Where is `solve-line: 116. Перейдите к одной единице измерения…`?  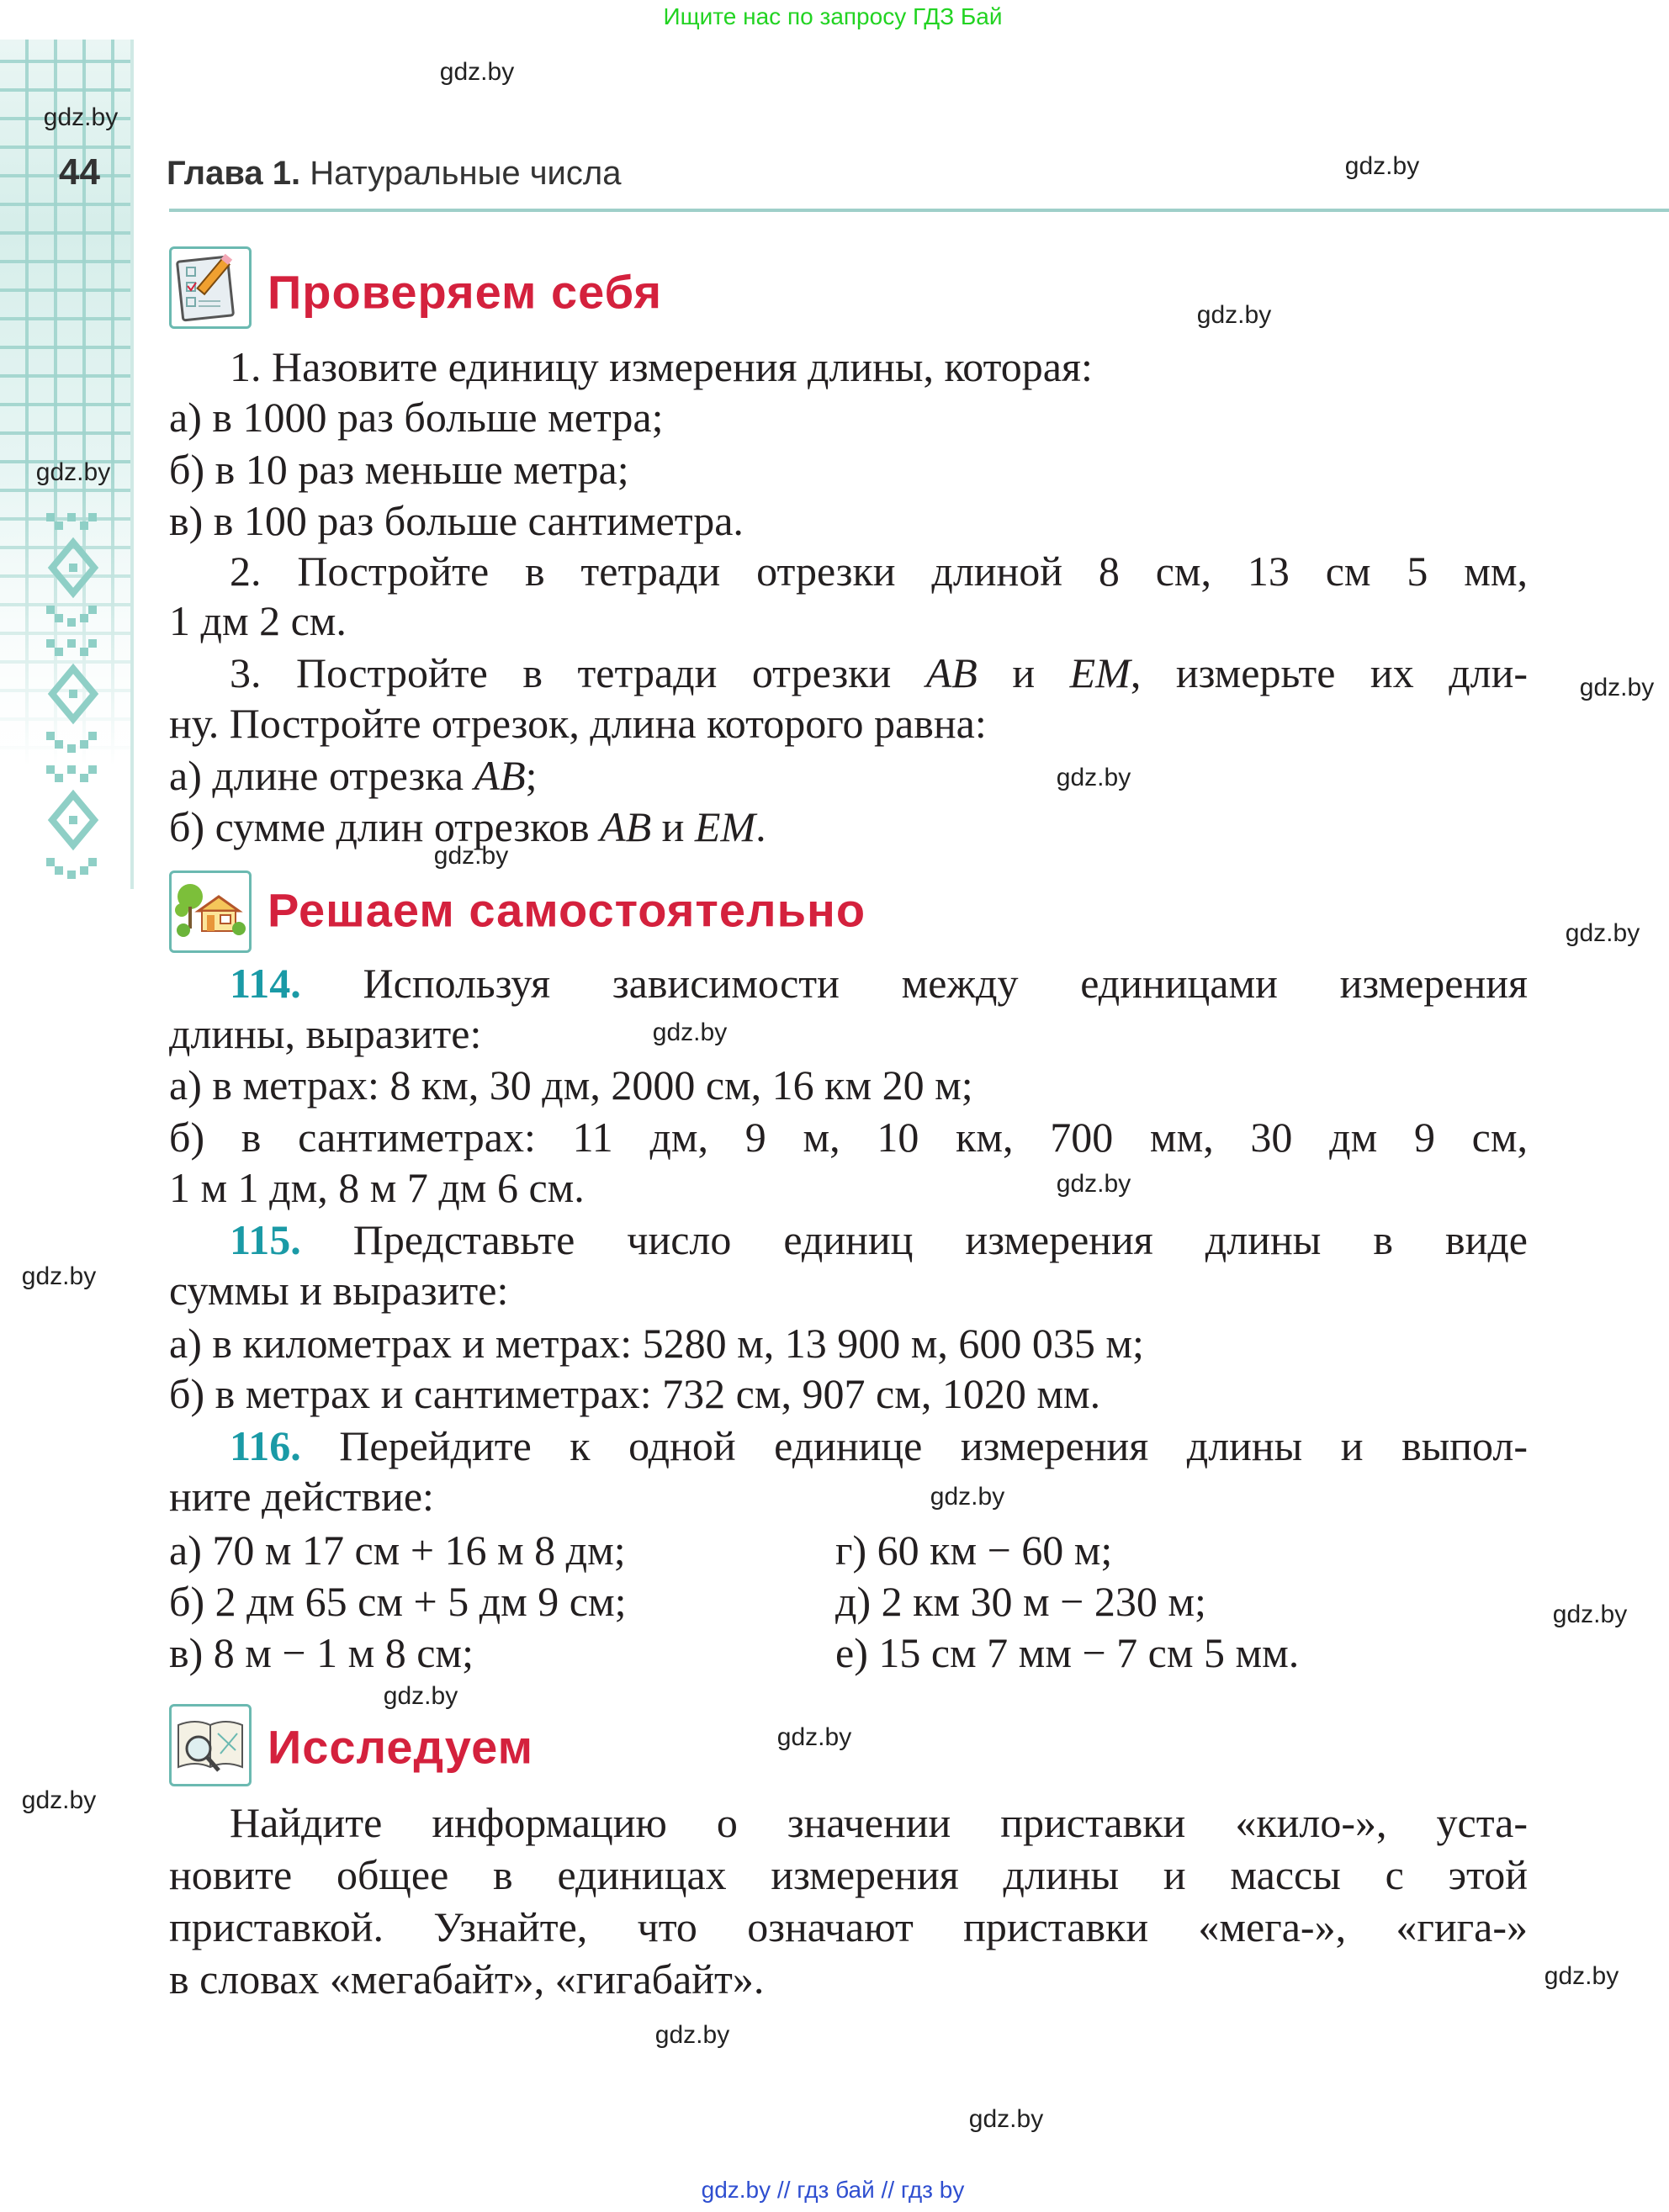 solve-line: 116. Перейдите к одной единице измерения… is located at coordinates (879, 1446).